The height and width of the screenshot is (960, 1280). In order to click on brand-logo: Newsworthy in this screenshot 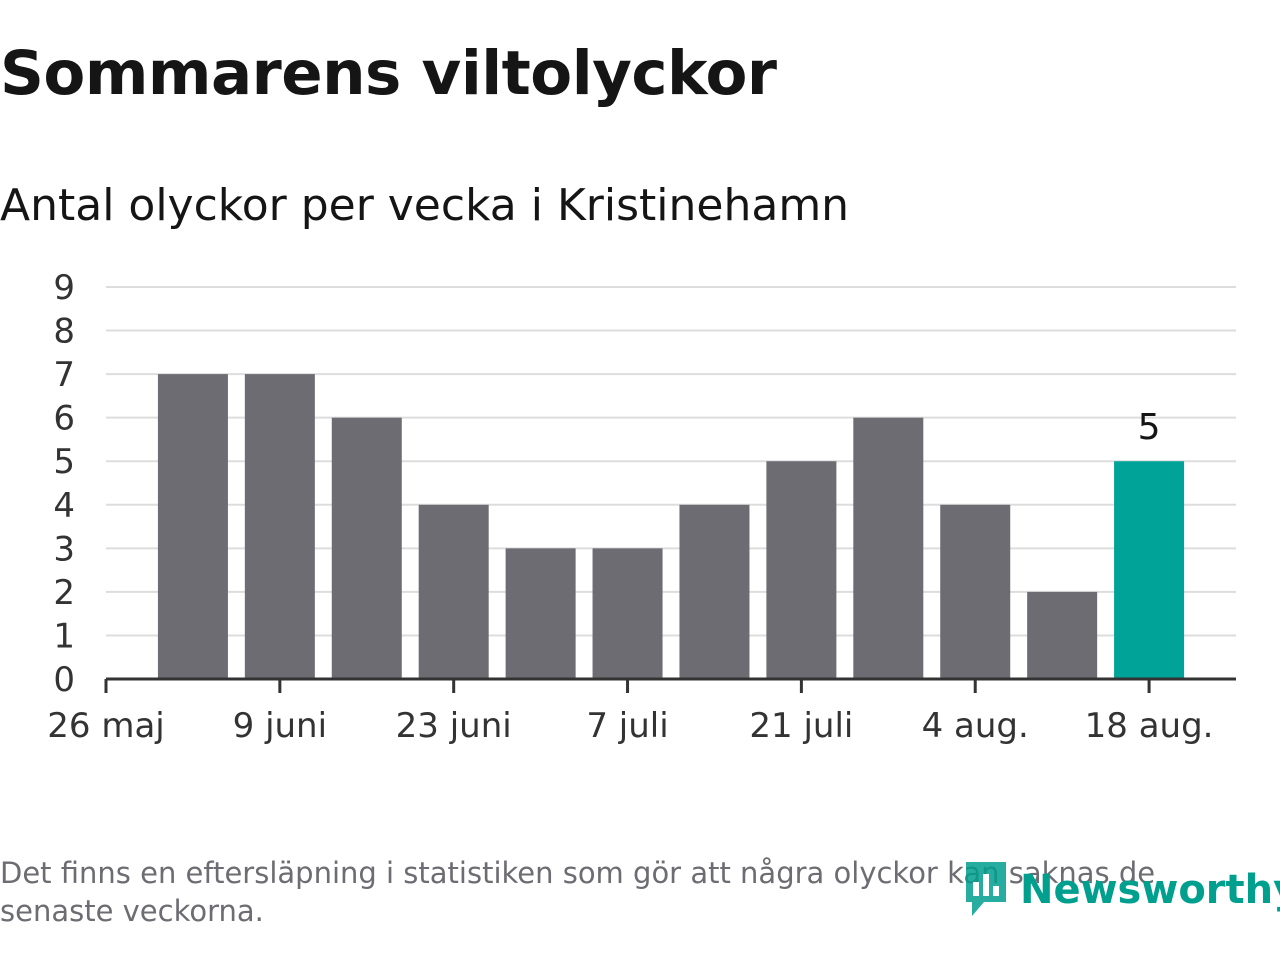, I will do `click(1121, 890)`.